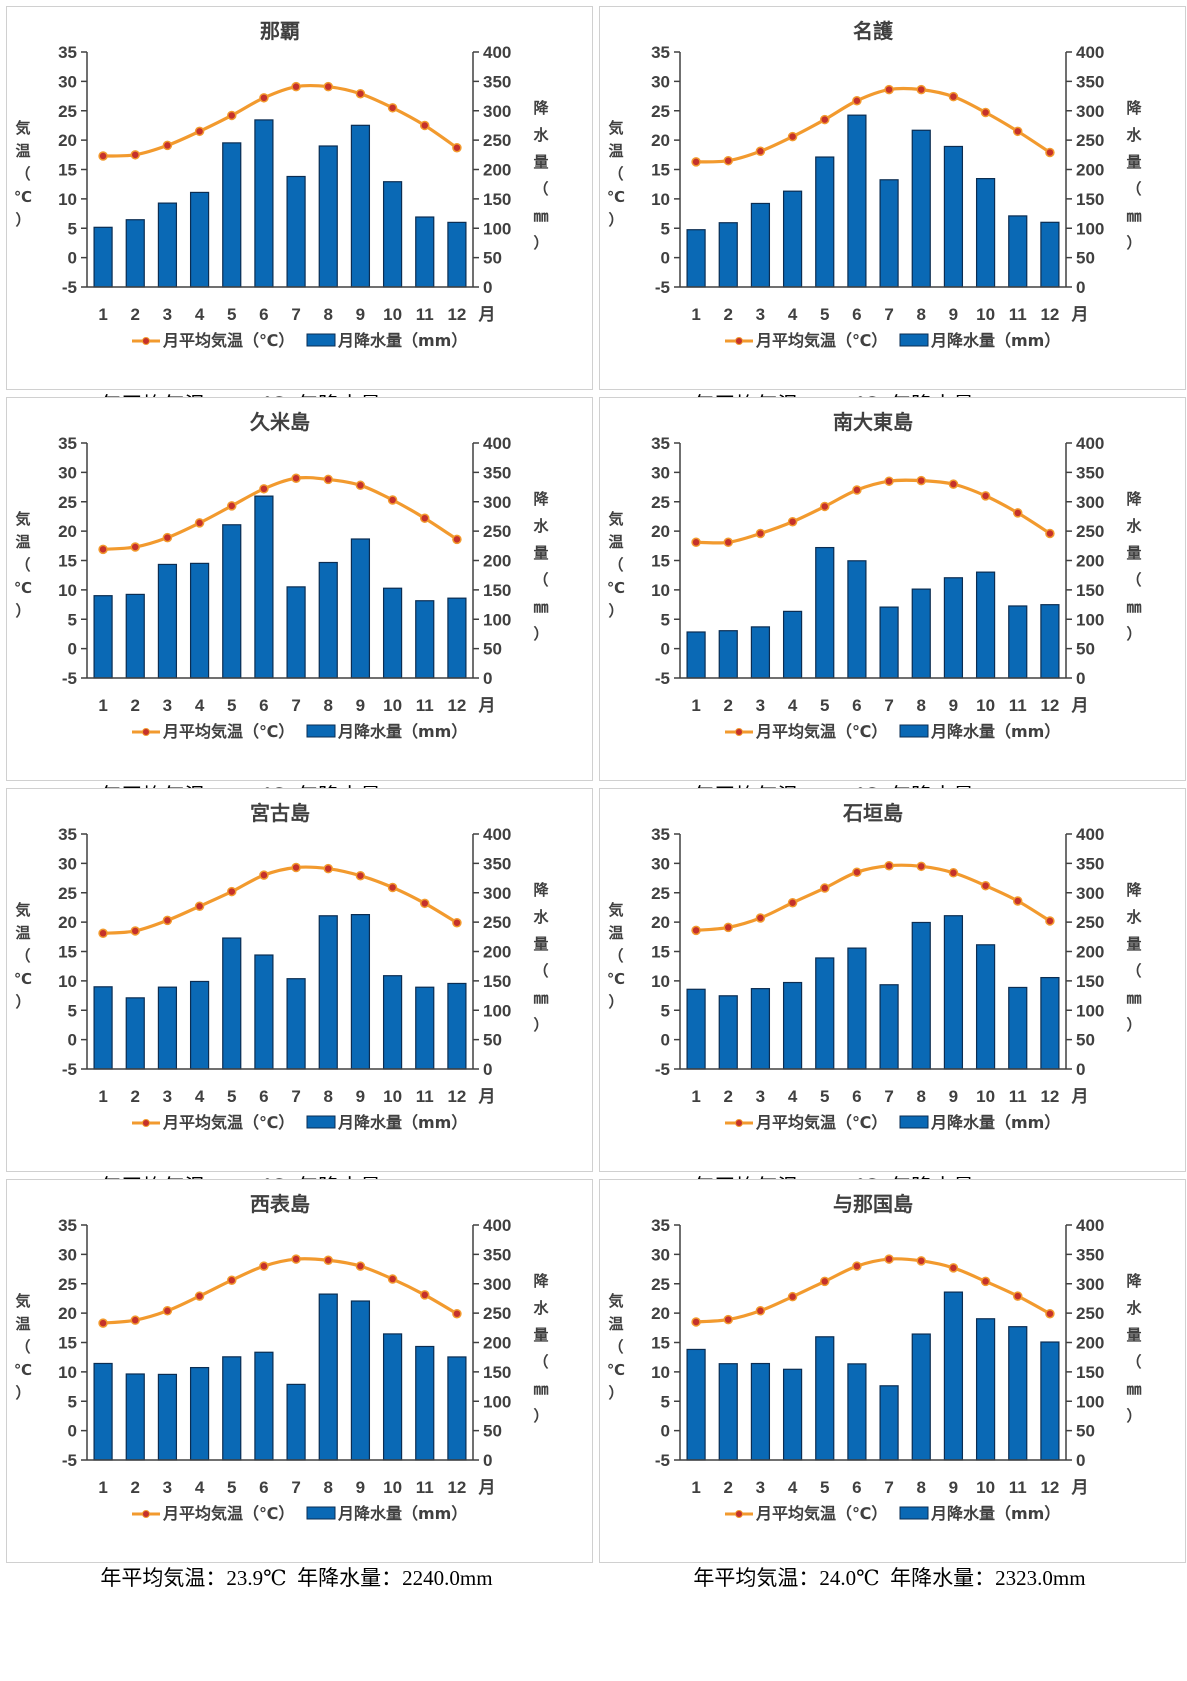 The height and width of the screenshot is (1681, 1187). I want to click on left-tick-label: -5, so click(69, 678).